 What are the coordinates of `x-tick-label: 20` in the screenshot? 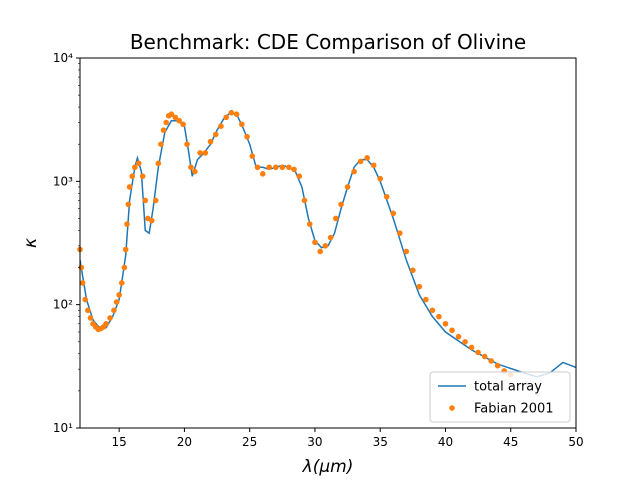 It's located at (184, 442).